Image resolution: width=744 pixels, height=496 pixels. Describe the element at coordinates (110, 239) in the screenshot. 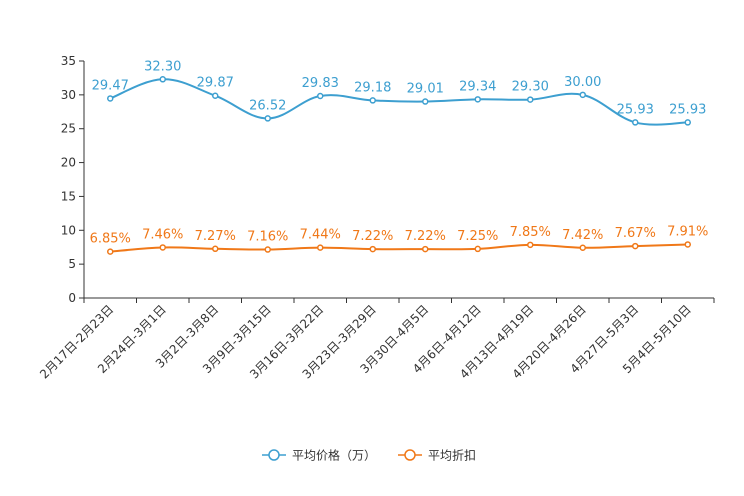

I see `data-label: 6.85%` at that location.